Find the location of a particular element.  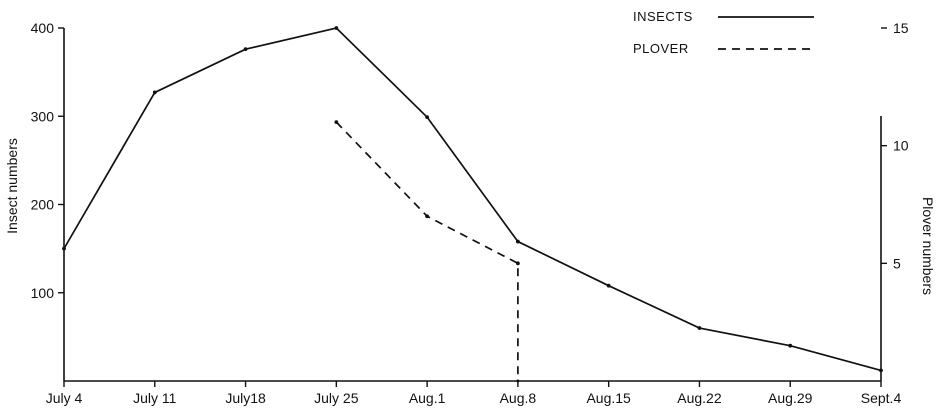

right-y-tick-label: 10 is located at coordinates (901, 146).